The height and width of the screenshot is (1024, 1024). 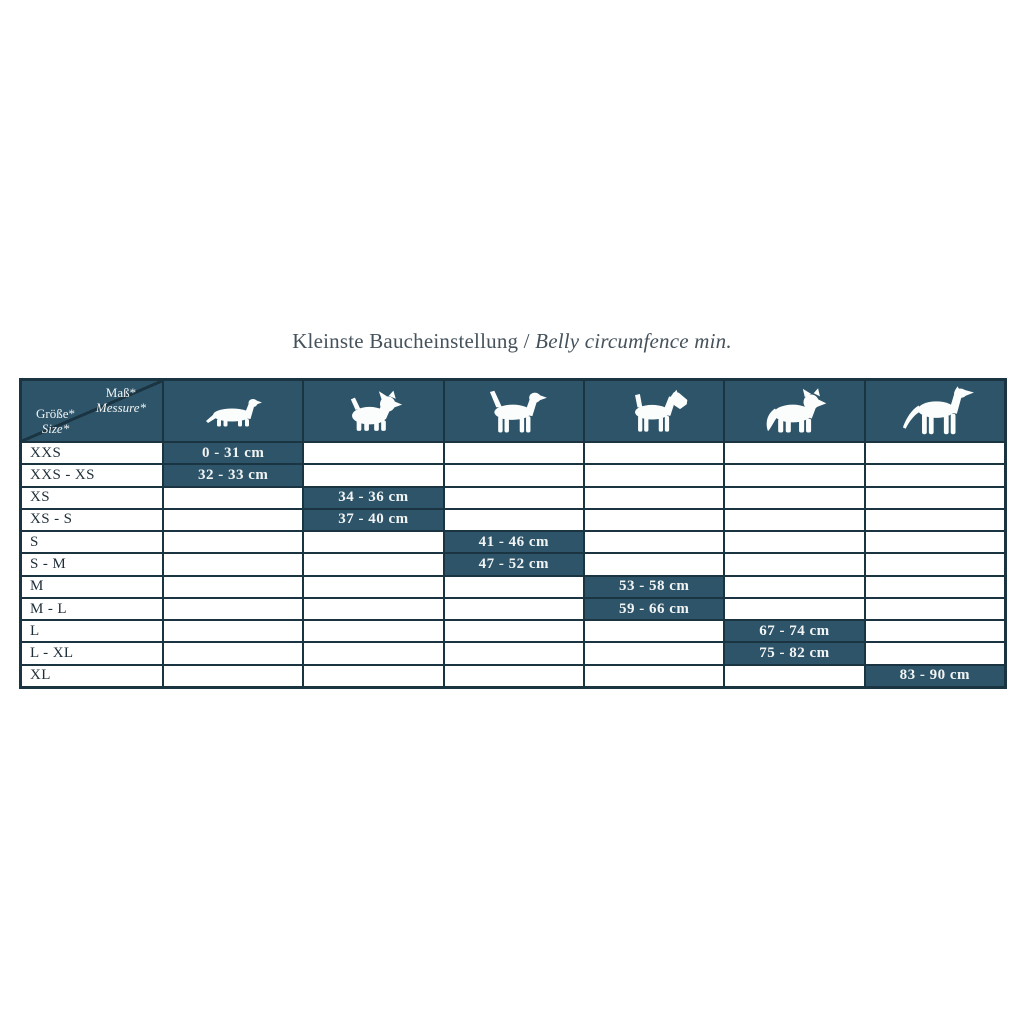 I want to click on value-cell: 37 - 40 cm, so click(x=373, y=520).